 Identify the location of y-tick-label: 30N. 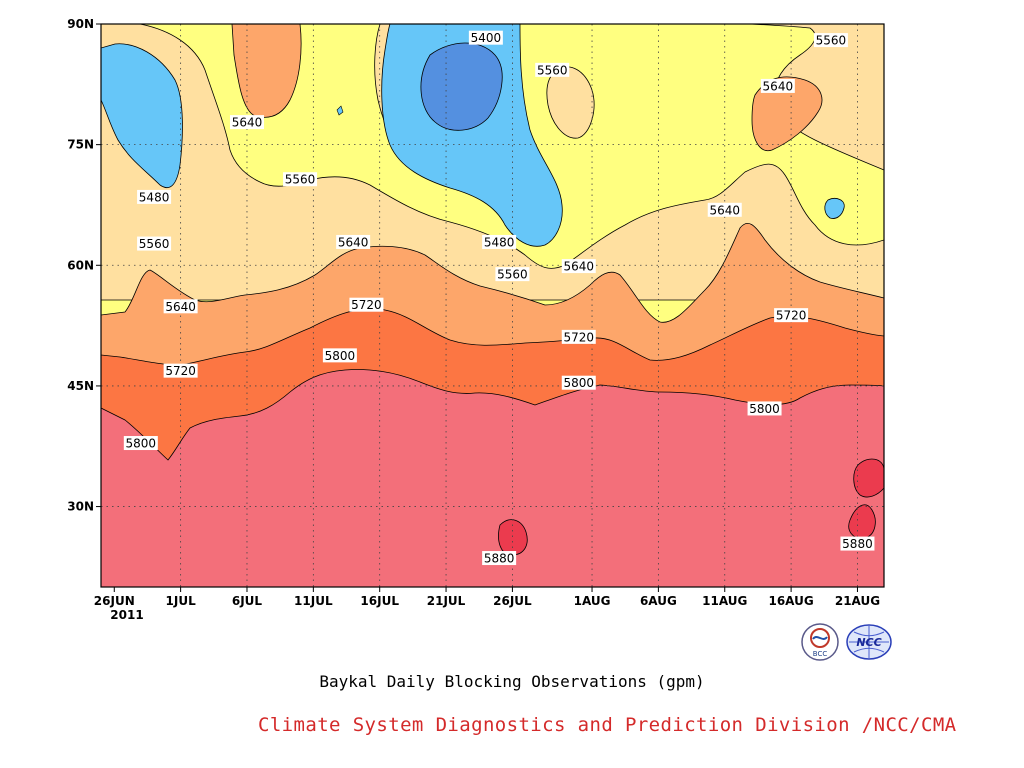
(80, 507).